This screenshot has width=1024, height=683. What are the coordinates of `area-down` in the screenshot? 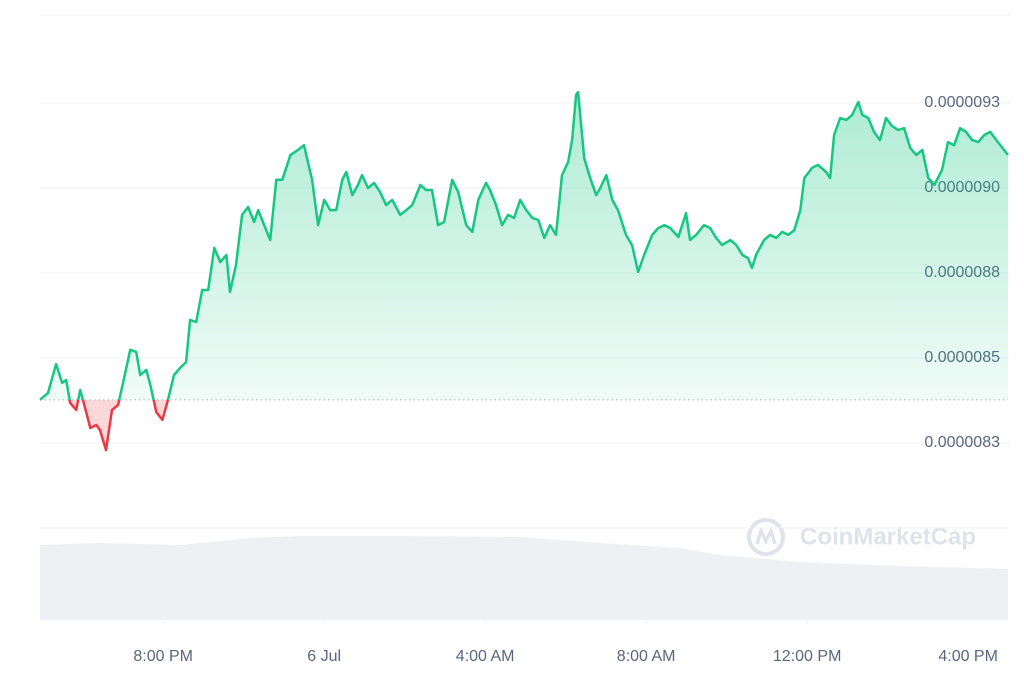 It's located at (118, 425).